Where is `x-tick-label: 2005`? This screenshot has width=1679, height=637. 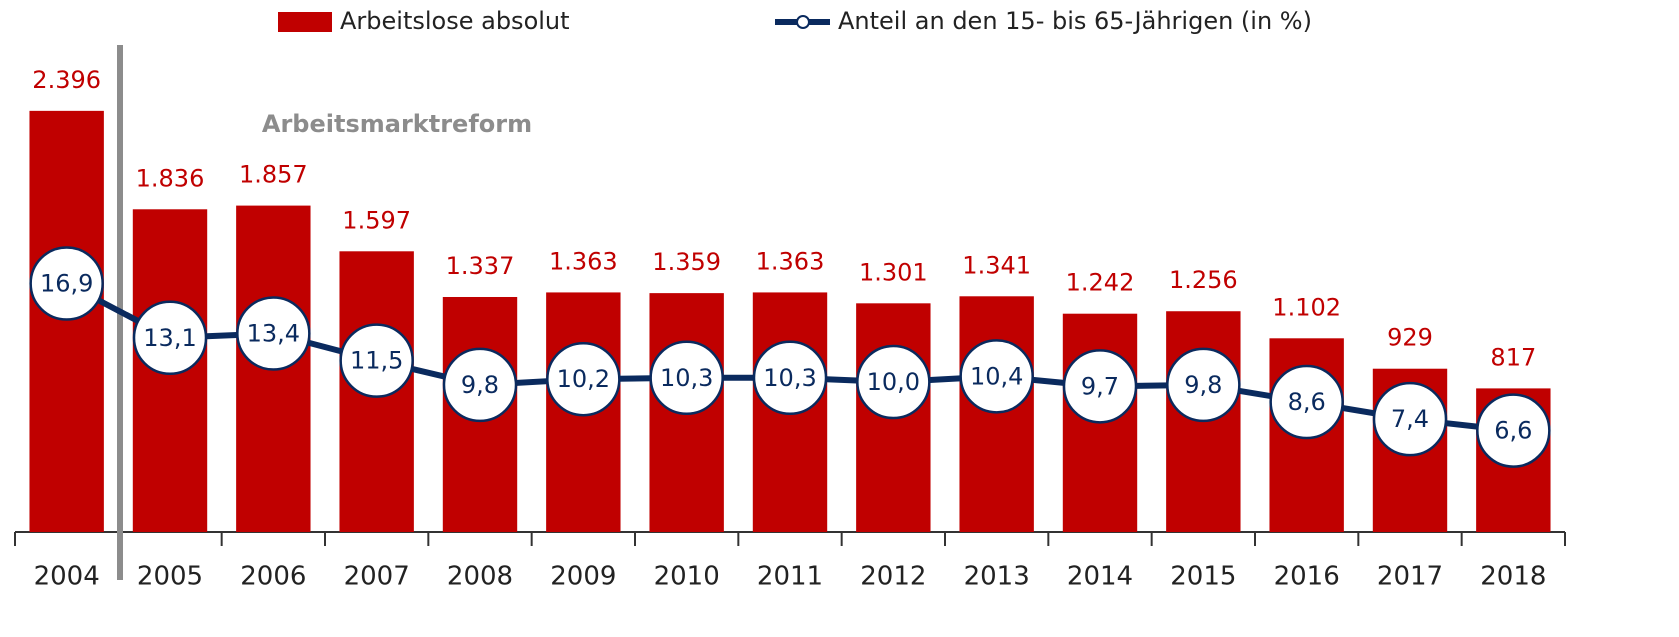 x-tick-label: 2005 is located at coordinates (170, 577).